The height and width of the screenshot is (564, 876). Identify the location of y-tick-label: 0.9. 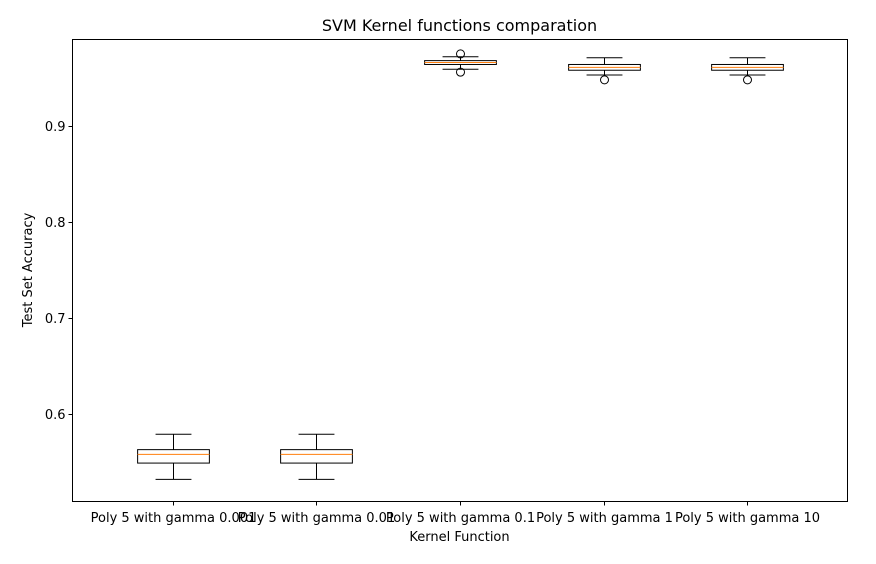
(55, 127).